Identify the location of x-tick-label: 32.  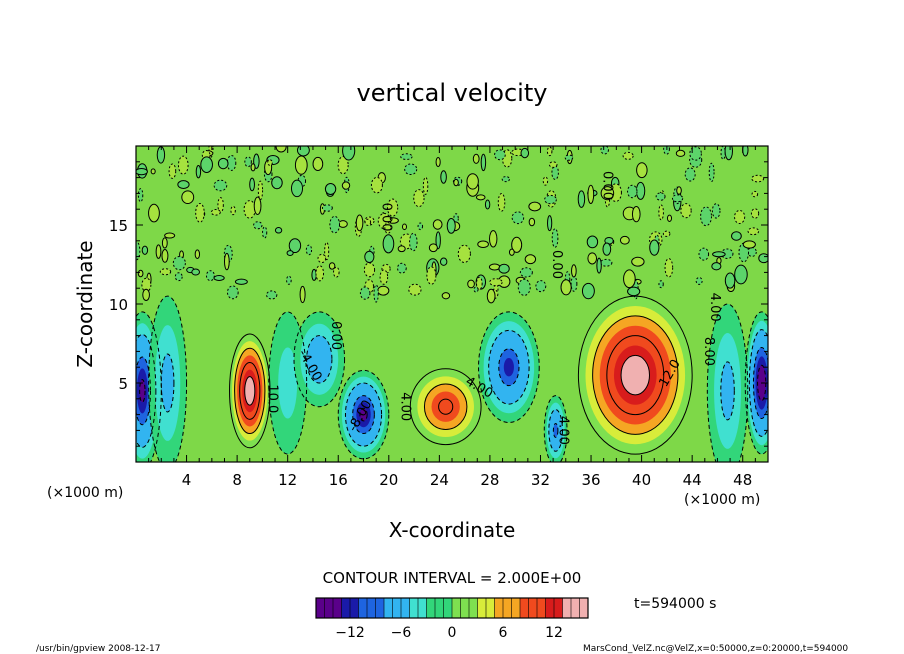
(540, 480).